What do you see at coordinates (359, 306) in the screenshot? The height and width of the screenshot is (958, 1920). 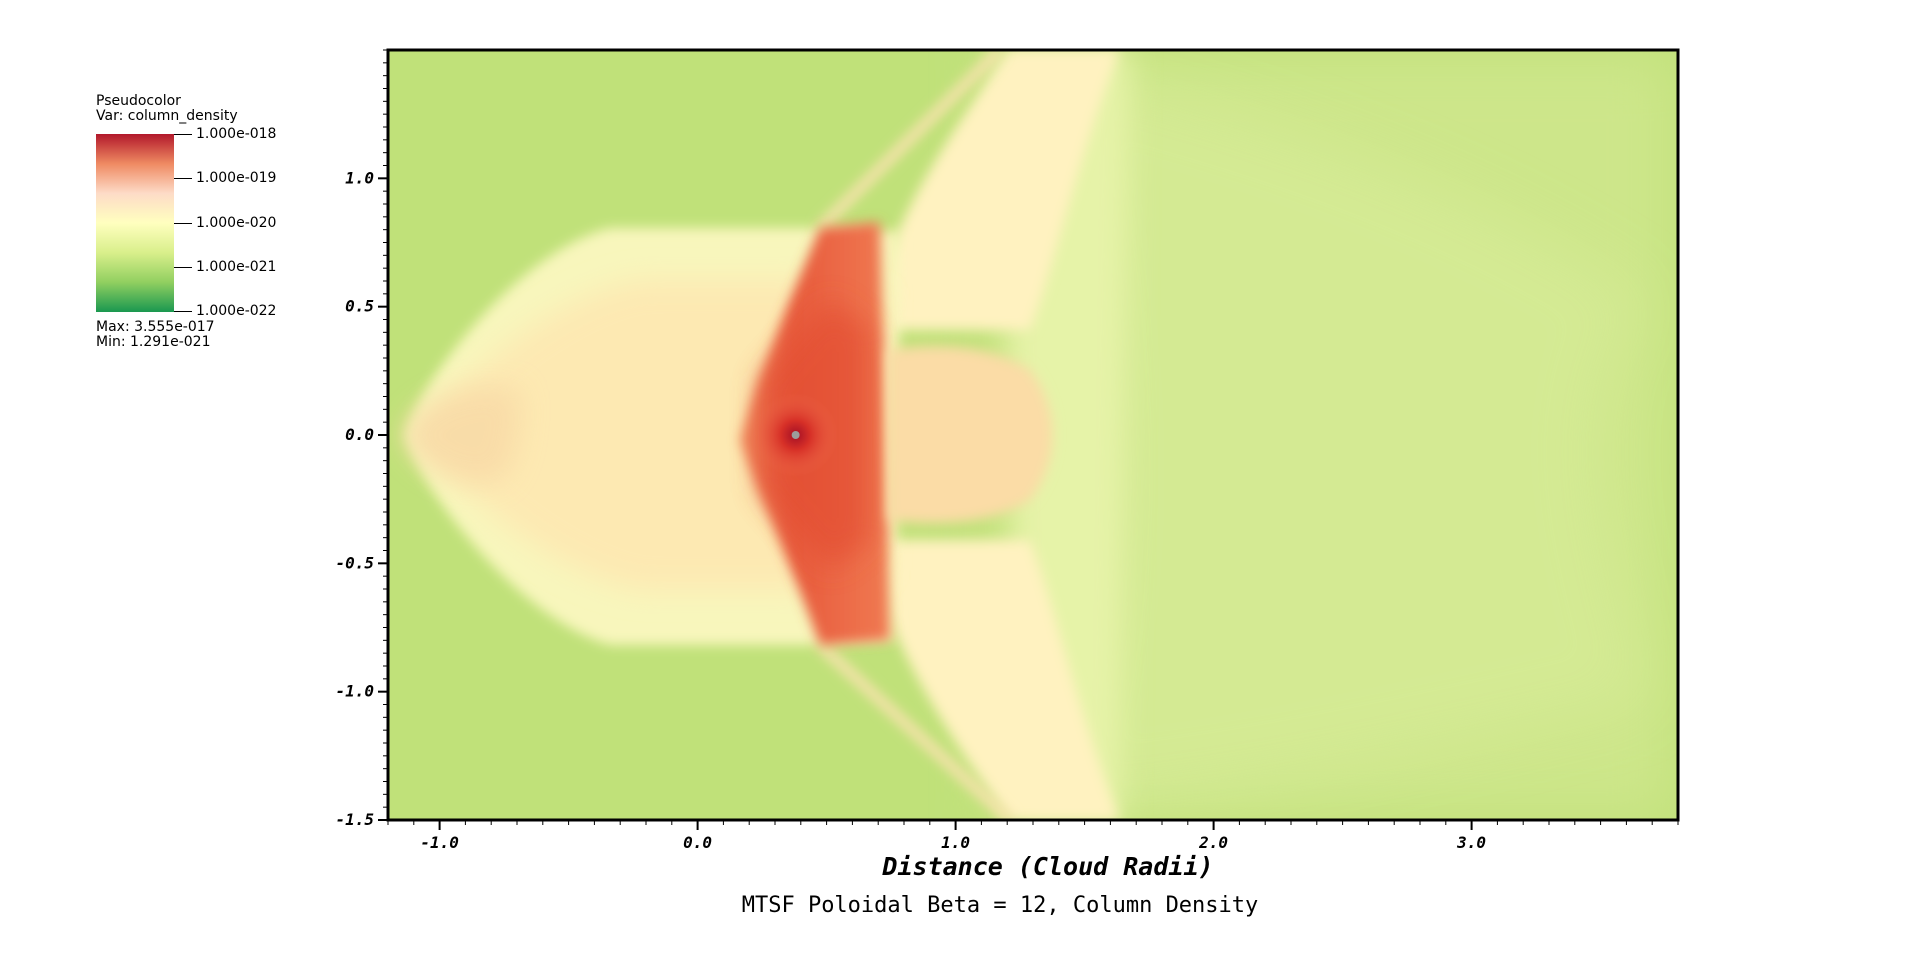 I see `y-tick-label: 0.5` at bounding box center [359, 306].